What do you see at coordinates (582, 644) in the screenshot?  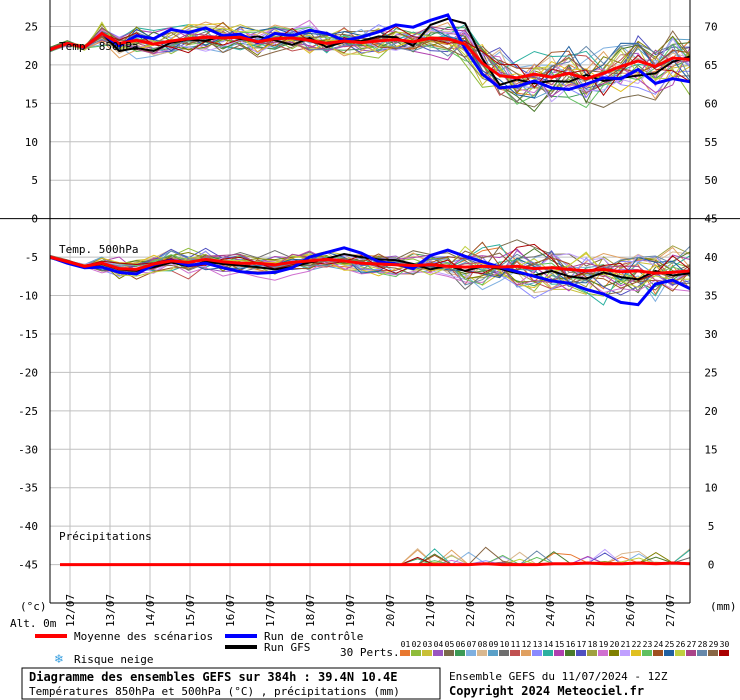 I see `pert-legend-id: 17` at bounding box center [582, 644].